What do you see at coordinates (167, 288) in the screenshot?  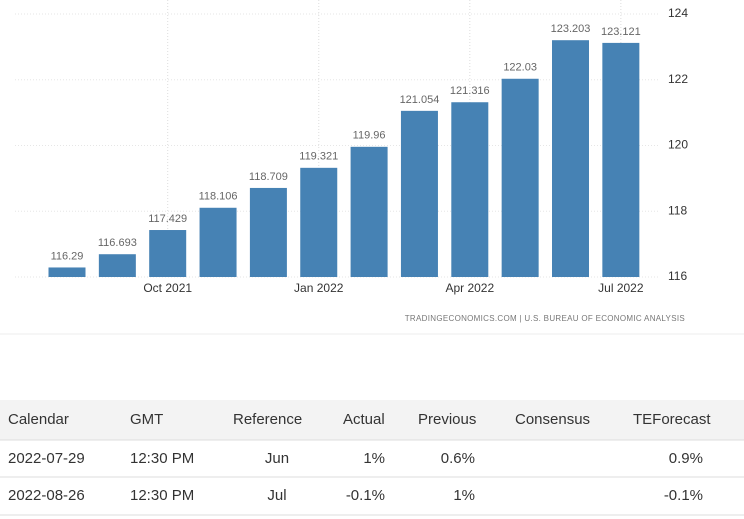 I see `x-tick-label: Oct 2021` at bounding box center [167, 288].